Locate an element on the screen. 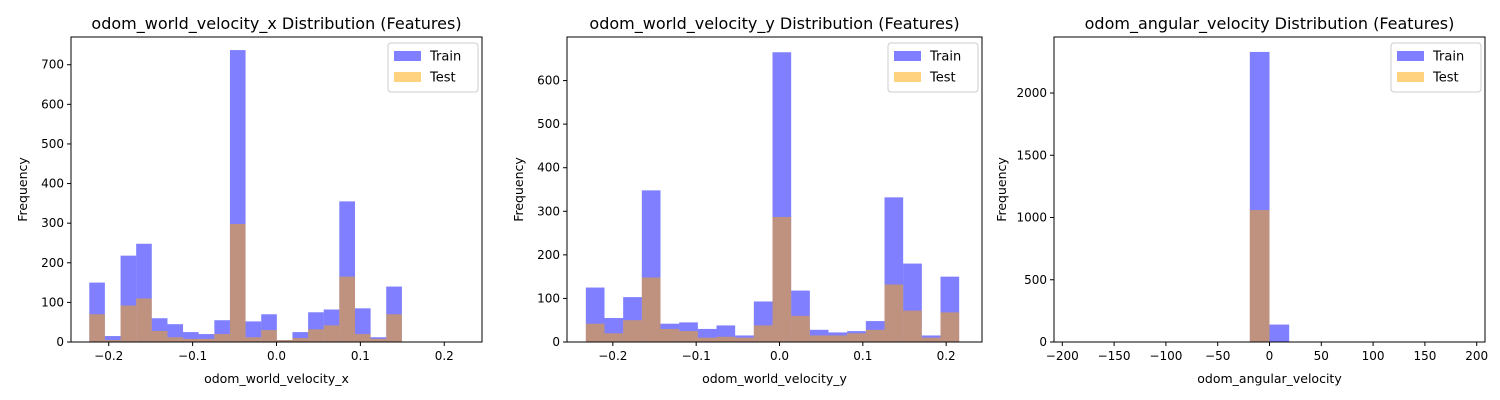 This screenshot has height=400, width=1500. y-tick-label: 100 is located at coordinates (548, 298).